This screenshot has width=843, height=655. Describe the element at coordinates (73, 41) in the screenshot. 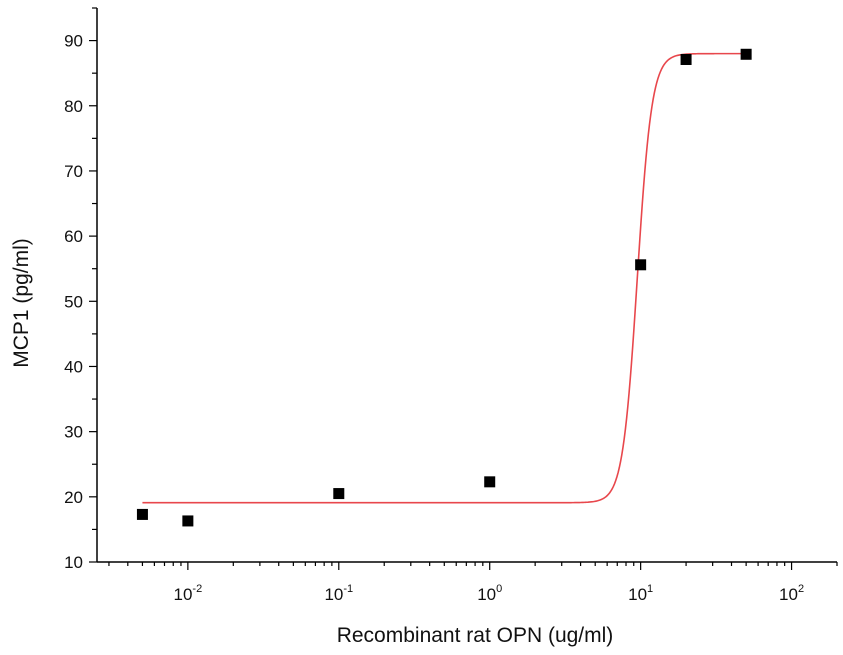

I see `y-tick-label: 90` at that location.